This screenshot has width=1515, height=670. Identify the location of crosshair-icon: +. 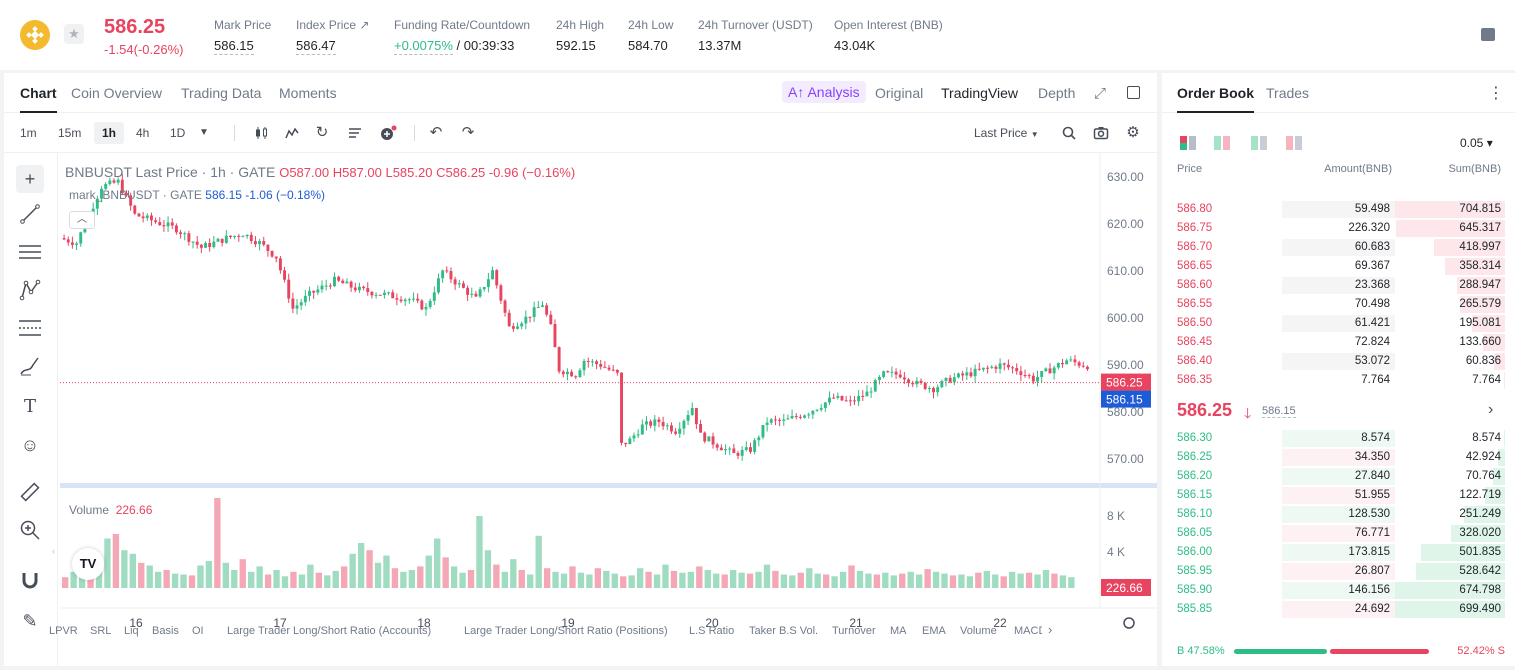
(30, 179).